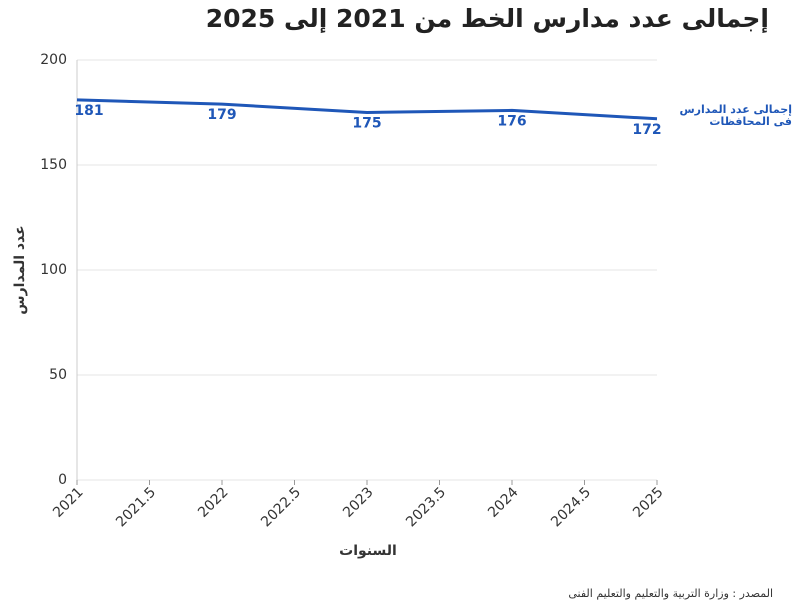 This screenshot has width=797, height=612. What do you see at coordinates (358, 502) in the screenshot?
I see `x-tick-label: 2023` at bounding box center [358, 502].